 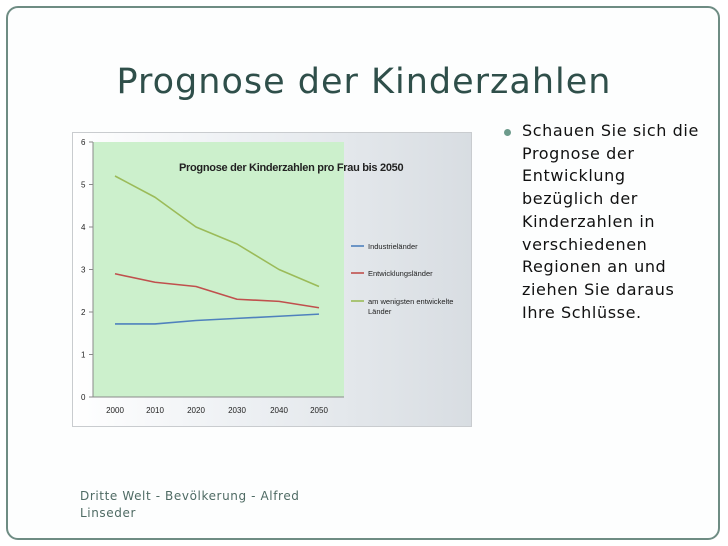 What do you see at coordinates (380, 311) in the screenshot?
I see `legend-label: Länder` at bounding box center [380, 311].